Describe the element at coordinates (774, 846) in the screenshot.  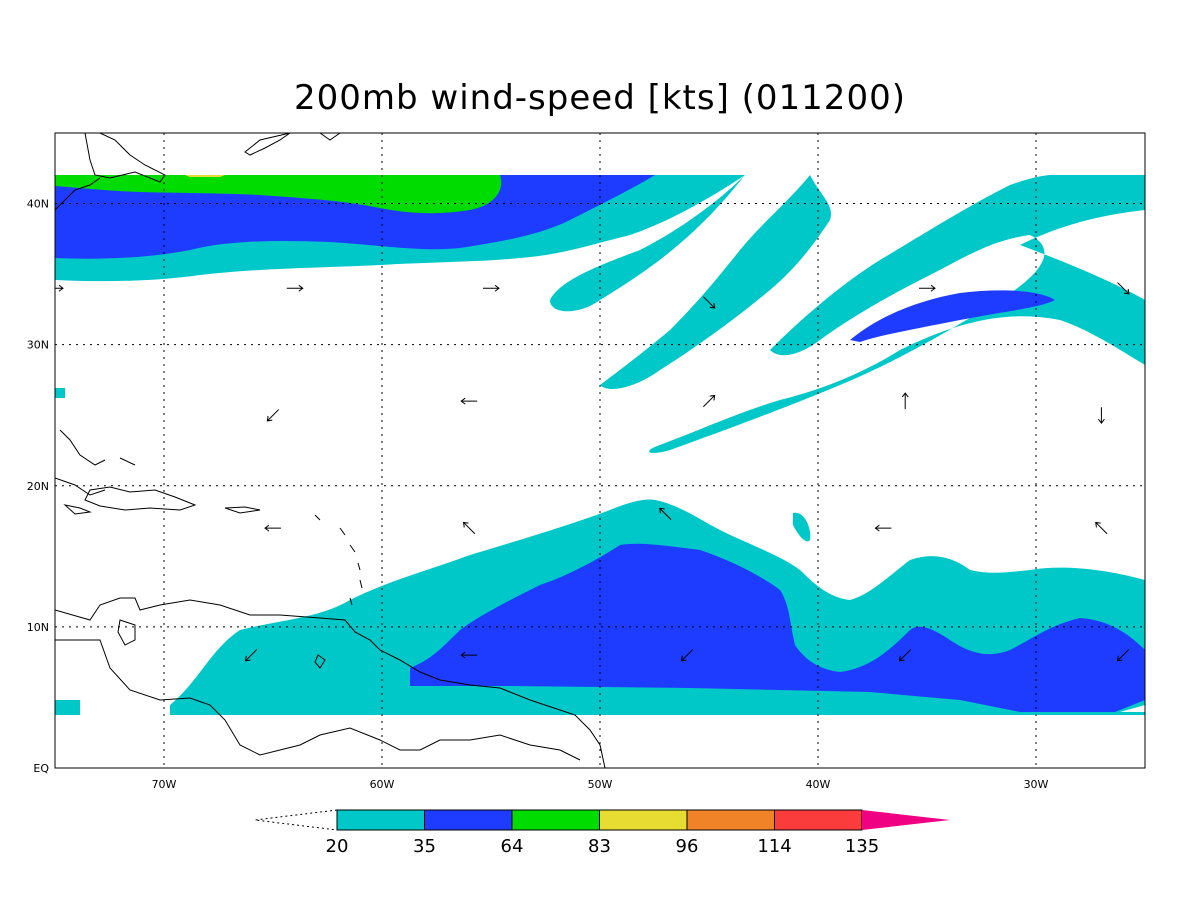
I see `colorbar-level-label: 114` at that location.